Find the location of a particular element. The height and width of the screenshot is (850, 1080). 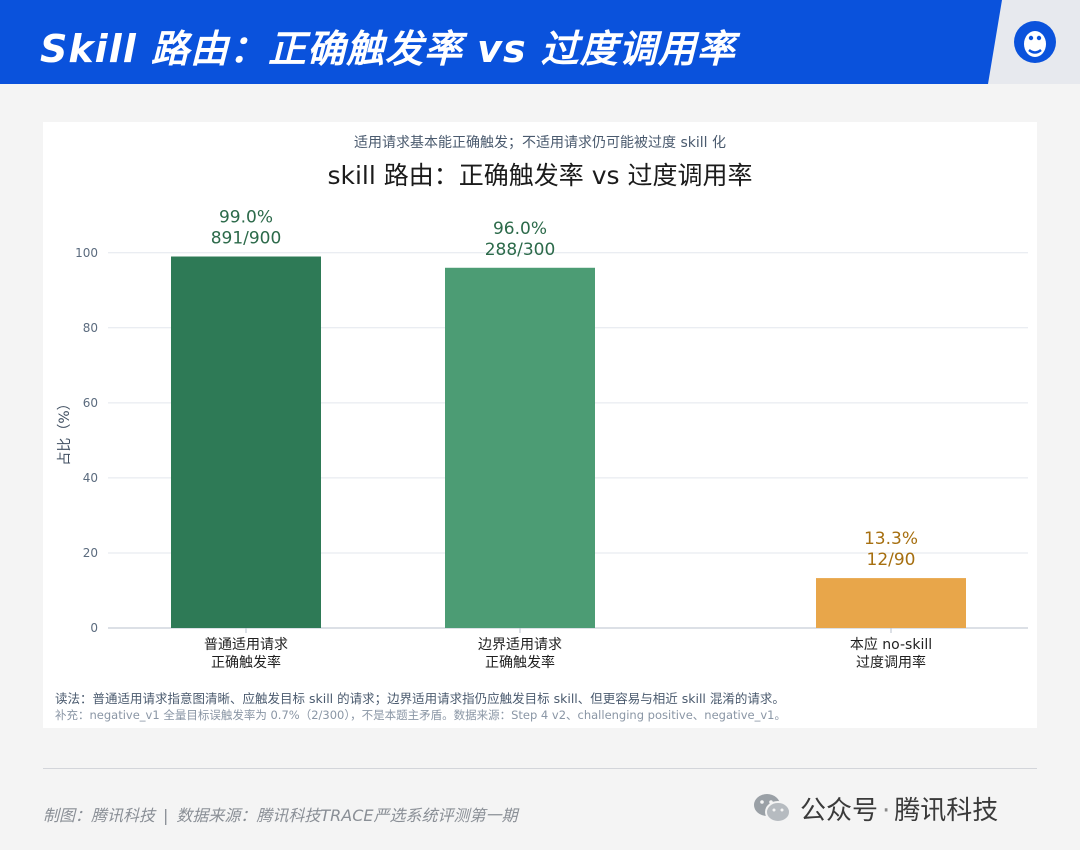

wechat-account-text: 公众号 · 腾讯科技 is located at coordinates (899, 808).